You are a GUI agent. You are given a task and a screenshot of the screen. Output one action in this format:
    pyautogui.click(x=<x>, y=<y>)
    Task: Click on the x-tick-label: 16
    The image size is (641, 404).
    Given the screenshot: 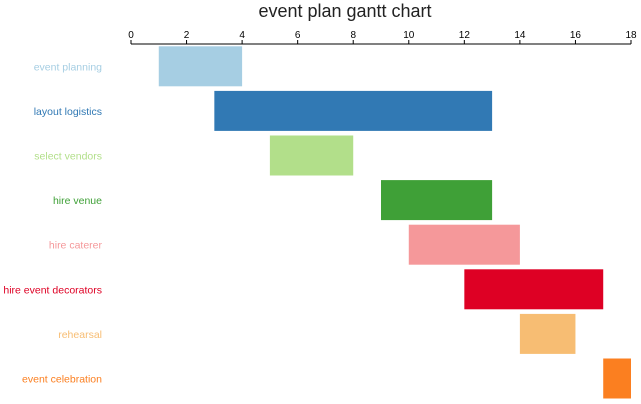 What is the action you would take?
    pyautogui.click(x=576, y=35)
    